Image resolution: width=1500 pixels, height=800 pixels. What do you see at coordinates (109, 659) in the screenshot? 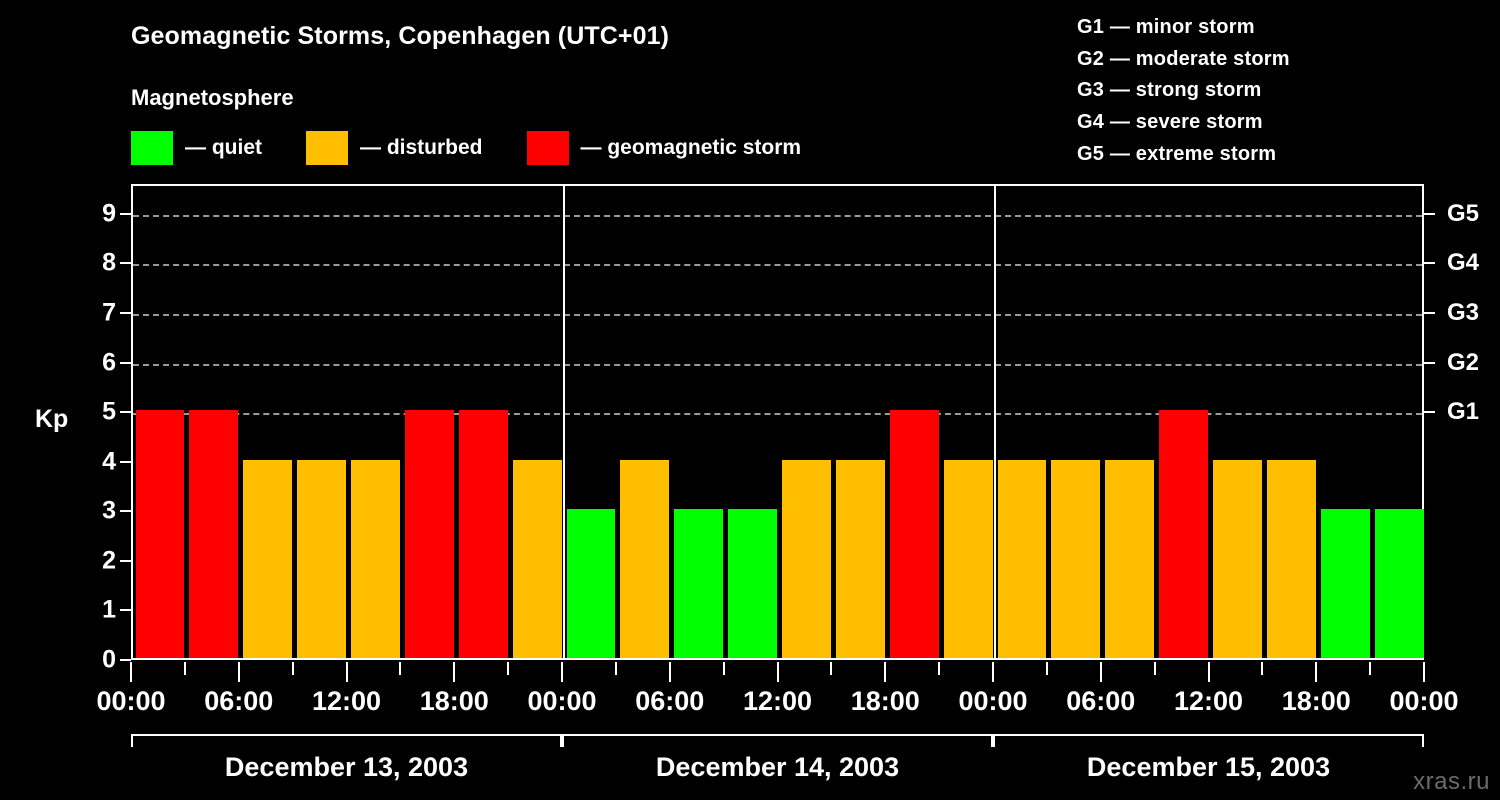
I see `y-tick-label-0: 0` at bounding box center [109, 659].